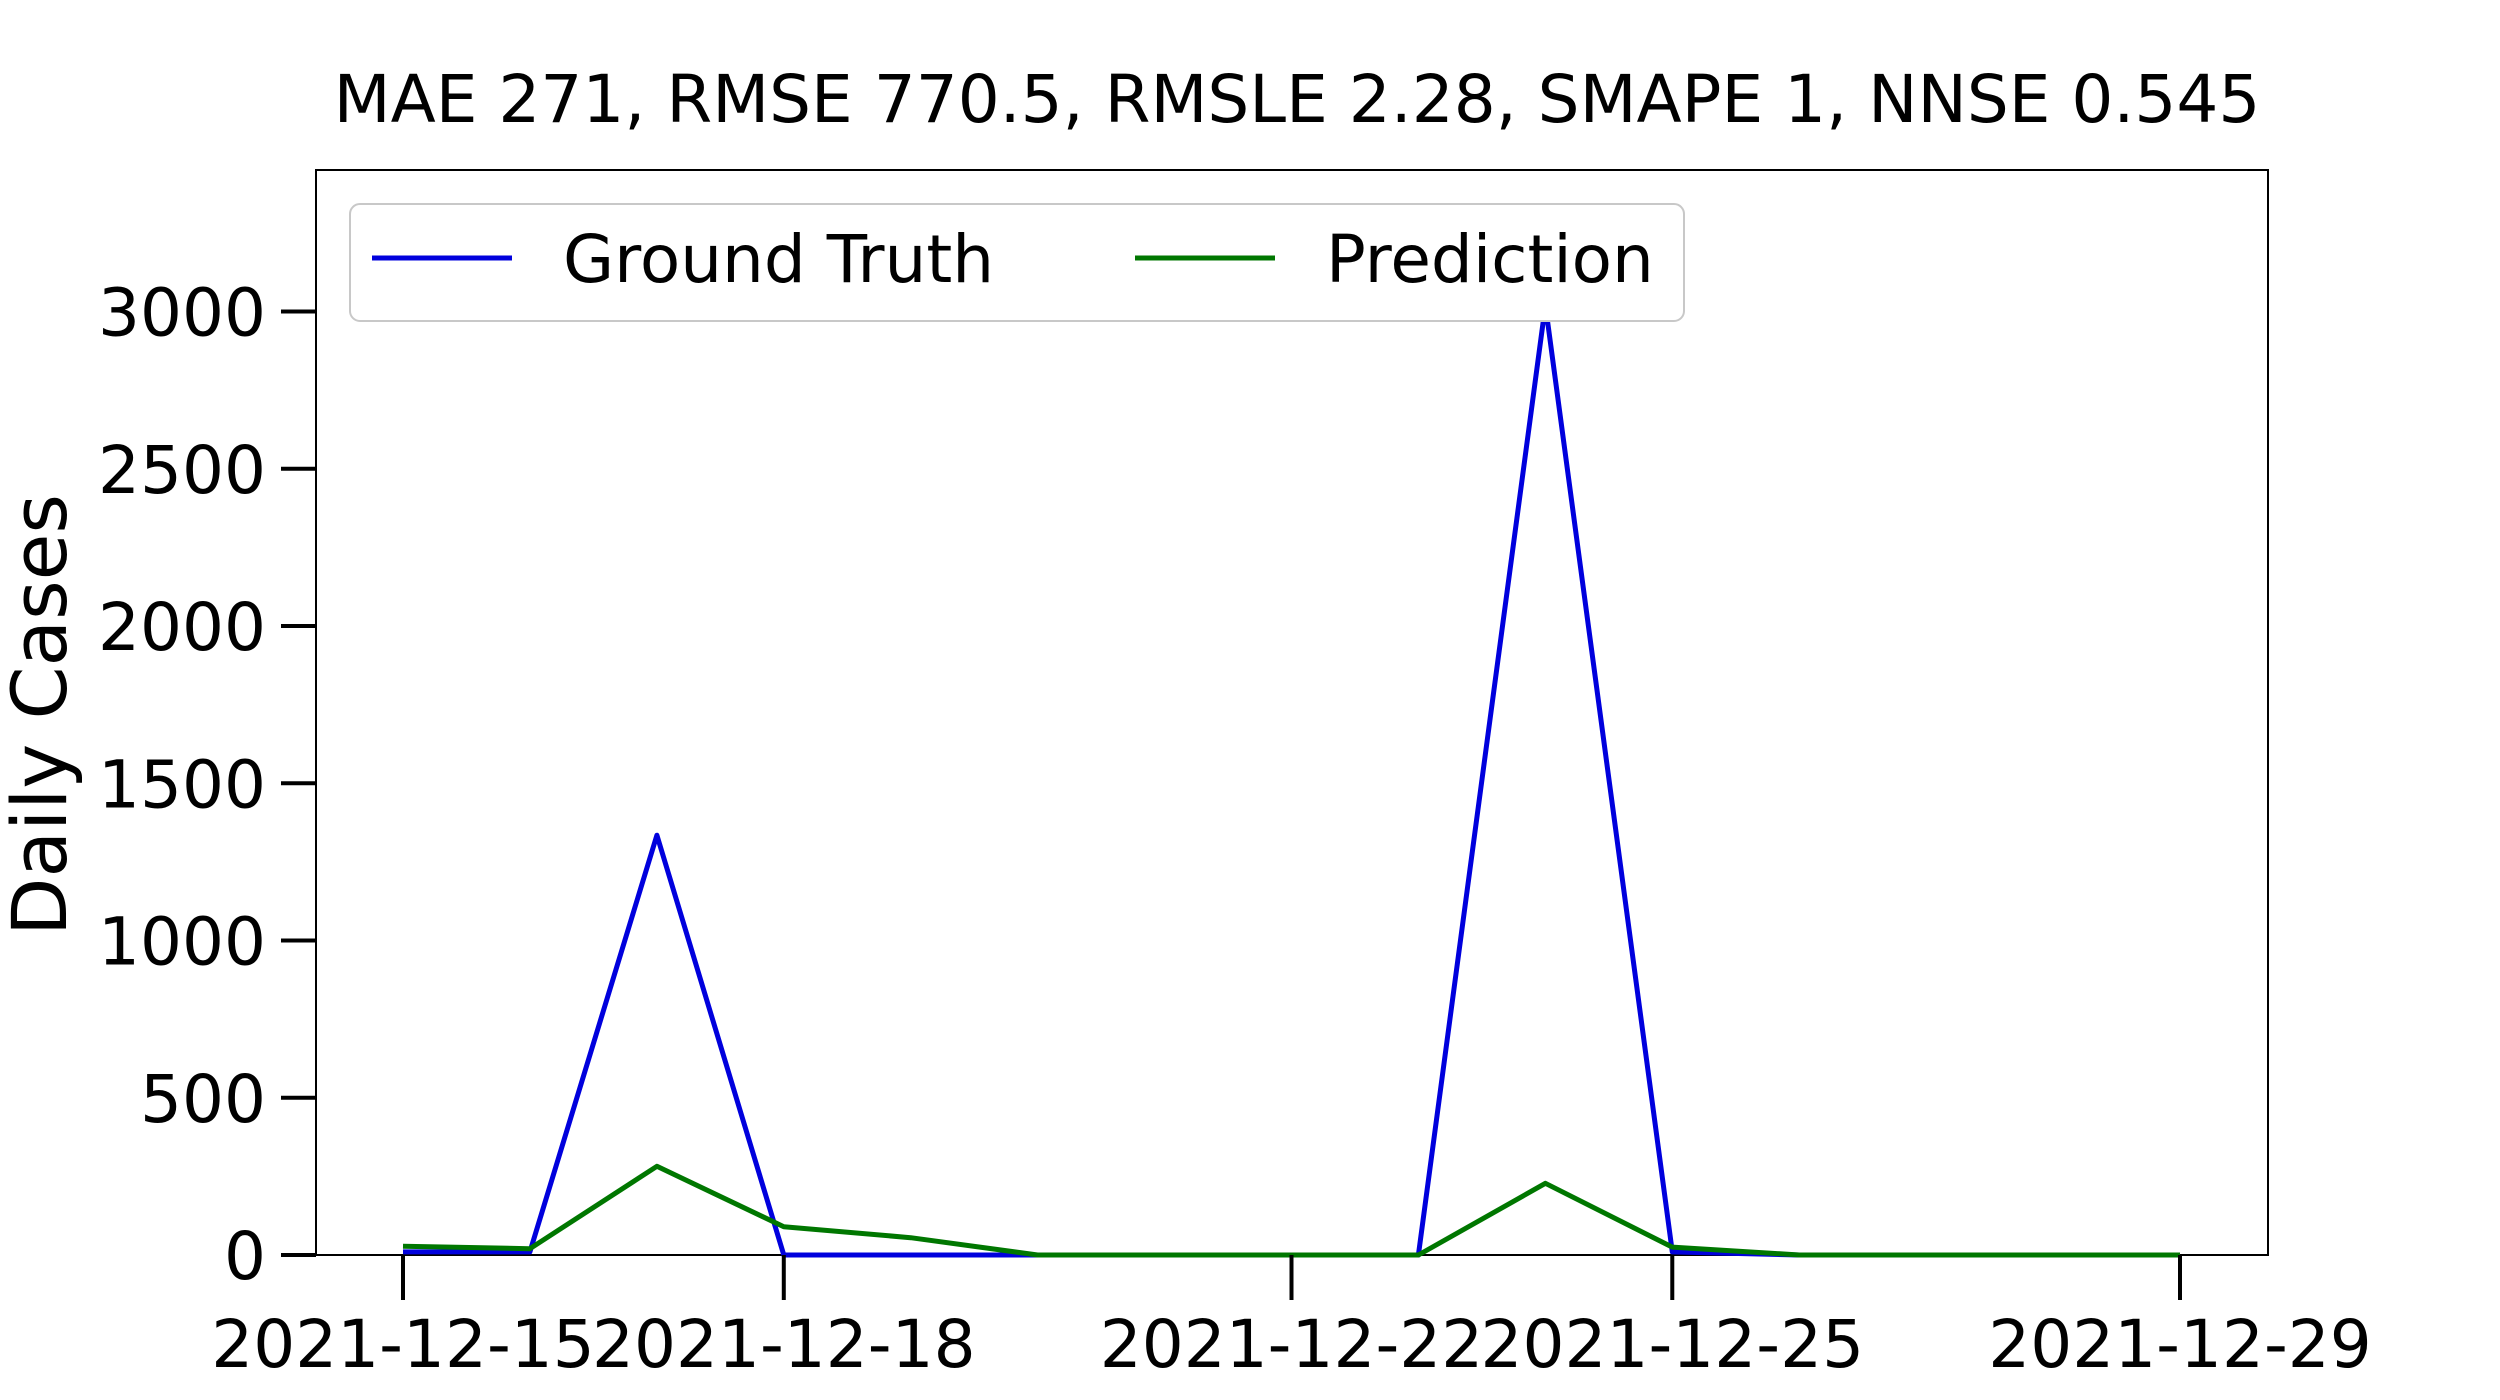 The image size is (2500, 1400). I want to click on y-tick-label: 3000, so click(182, 313).